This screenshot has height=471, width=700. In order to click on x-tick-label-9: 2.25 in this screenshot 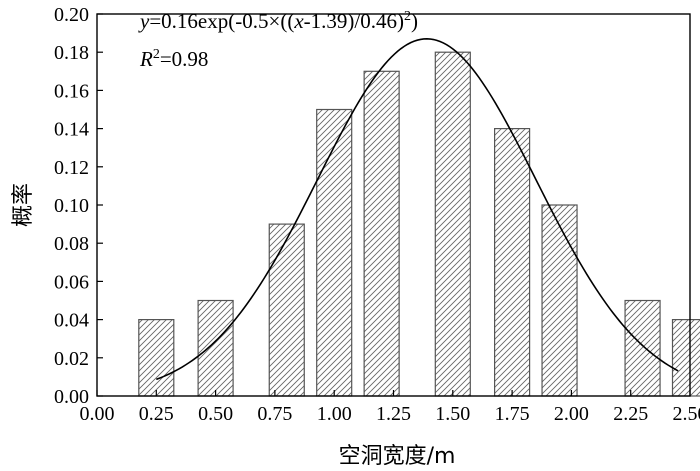, I will do `click(630, 414)`.